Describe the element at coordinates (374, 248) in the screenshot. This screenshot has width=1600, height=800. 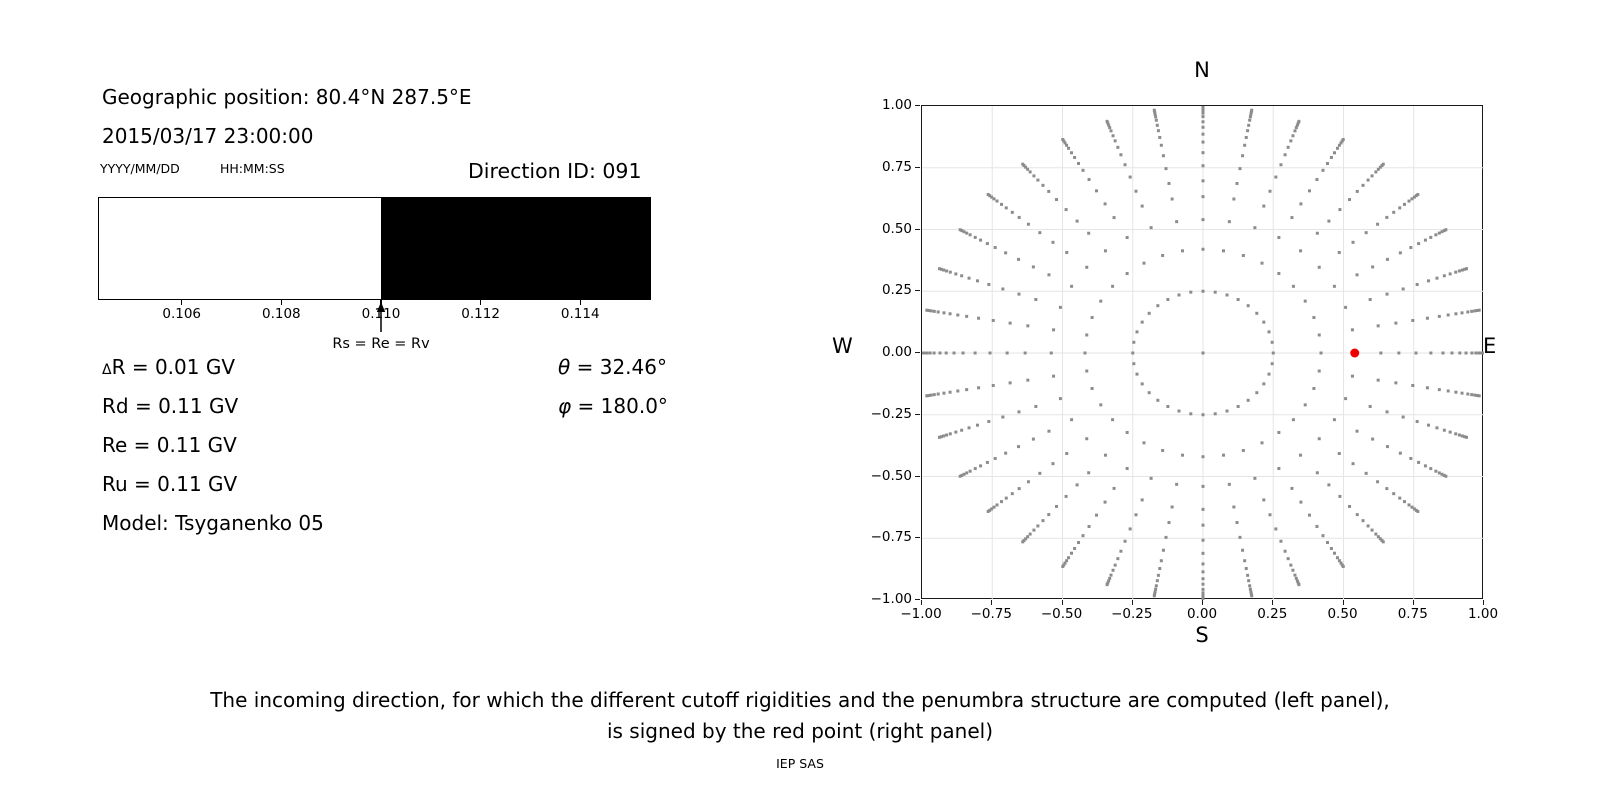
I see `penumbra-bar` at that location.